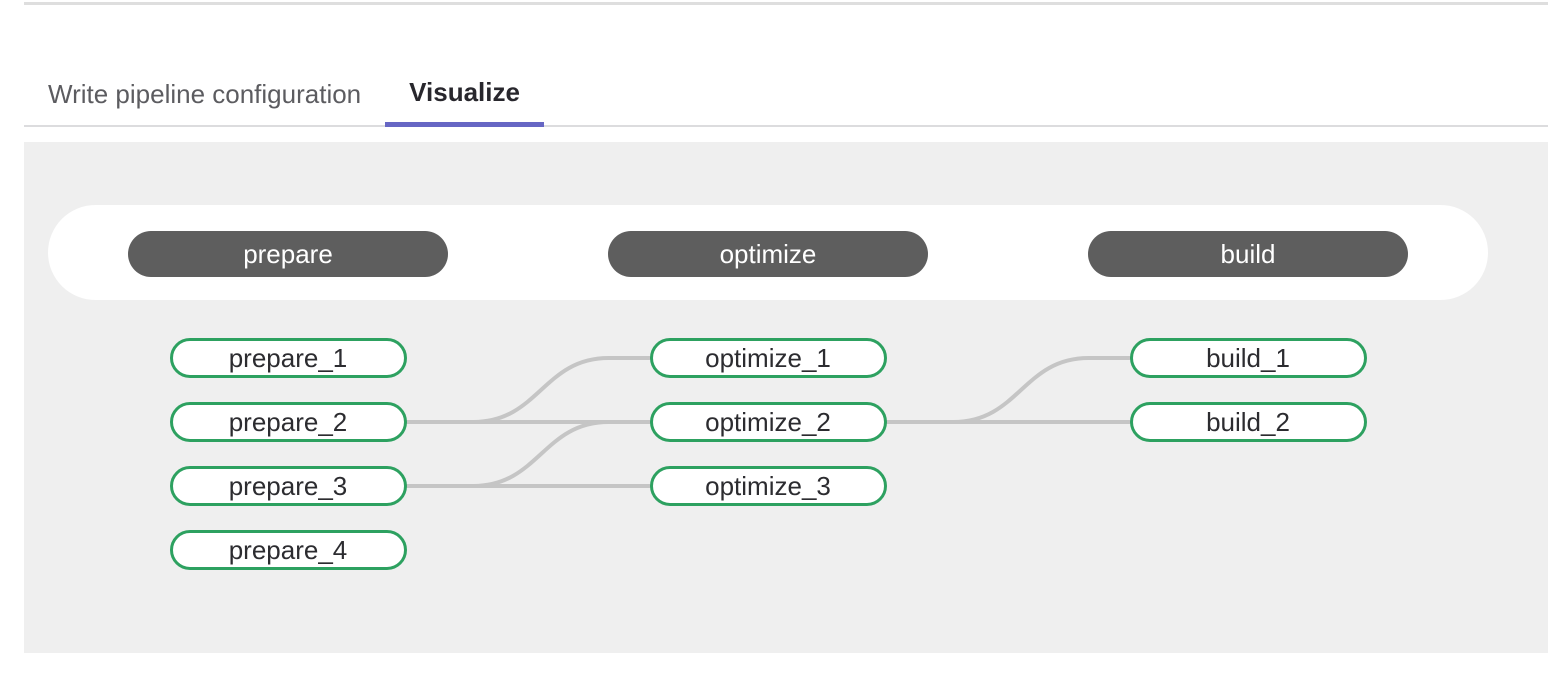 The image size is (1548, 678). I want to click on job-pill-optimize_3: optimize_3, so click(768, 486).